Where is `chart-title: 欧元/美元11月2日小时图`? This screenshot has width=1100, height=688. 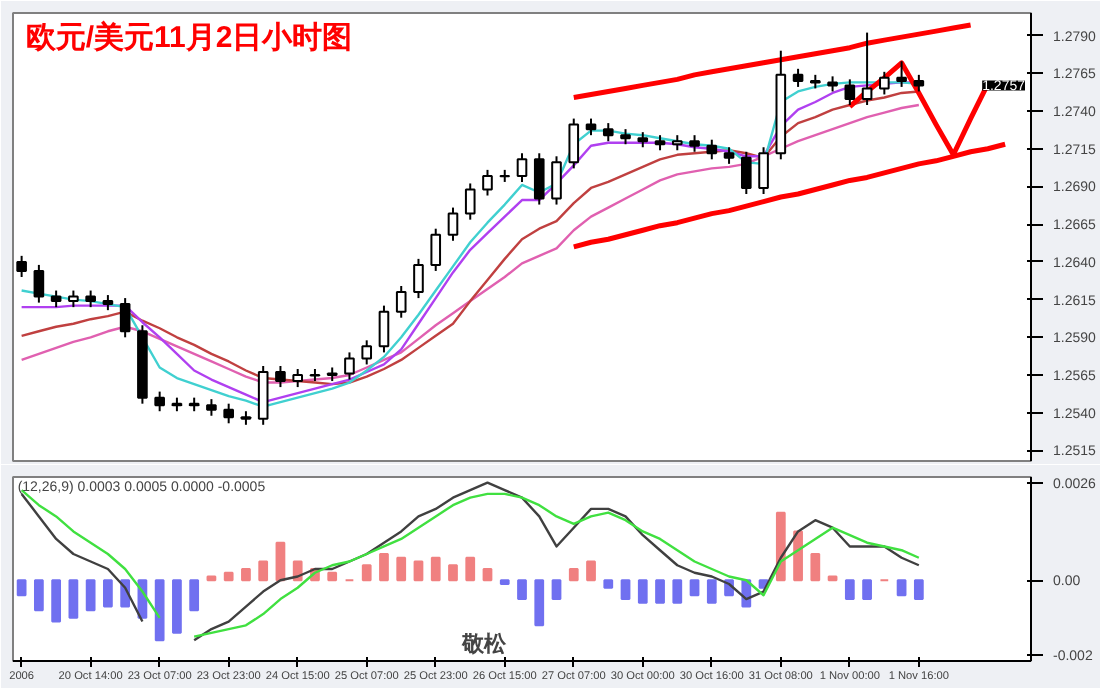 chart-title: 欧元/美元11月2日小时图 is located at coordinates (189, 37).